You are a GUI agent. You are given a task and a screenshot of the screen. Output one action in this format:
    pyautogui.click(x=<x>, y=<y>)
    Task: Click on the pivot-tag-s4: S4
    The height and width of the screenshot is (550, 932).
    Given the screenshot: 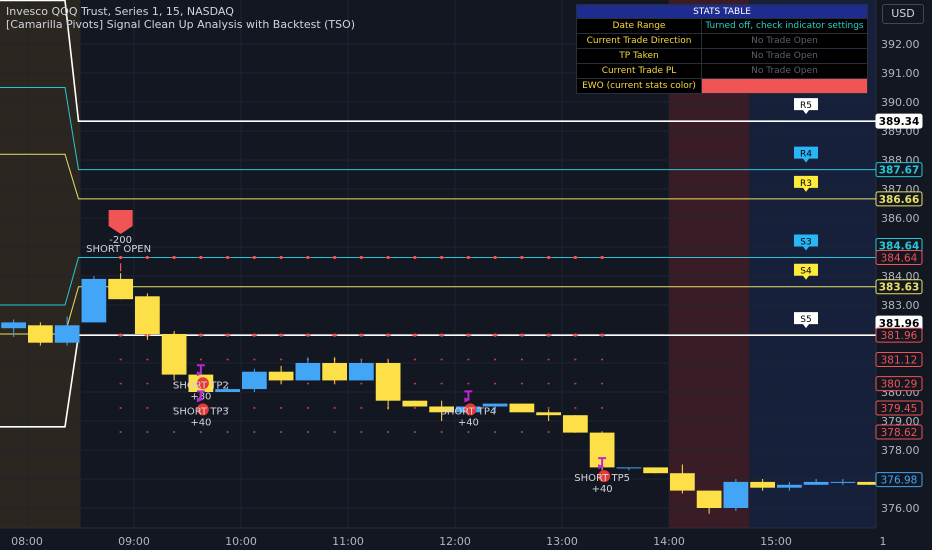 What is the action you would take?
    pyautogui.click(x=806, y=271)
    